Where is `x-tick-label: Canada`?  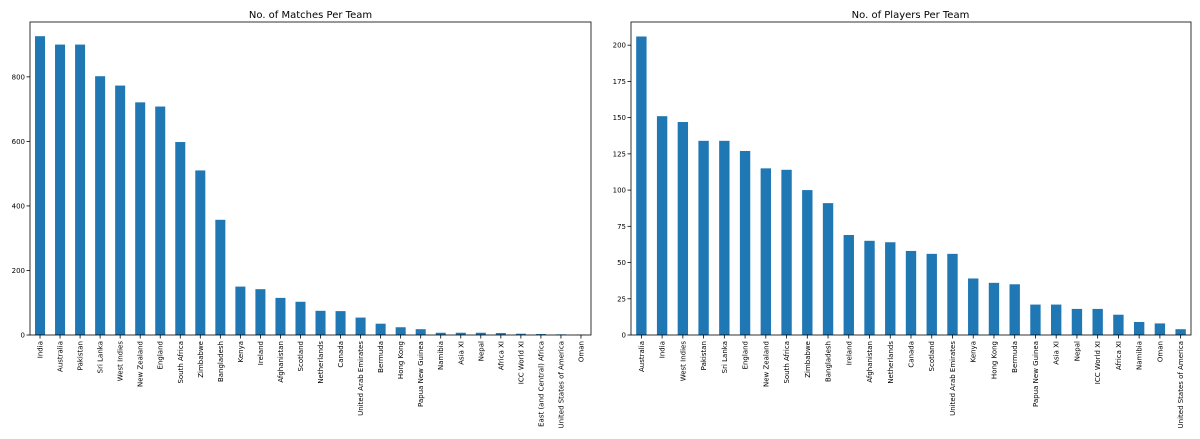
x-tick-label: Canada is located at coordinates (341, 354).